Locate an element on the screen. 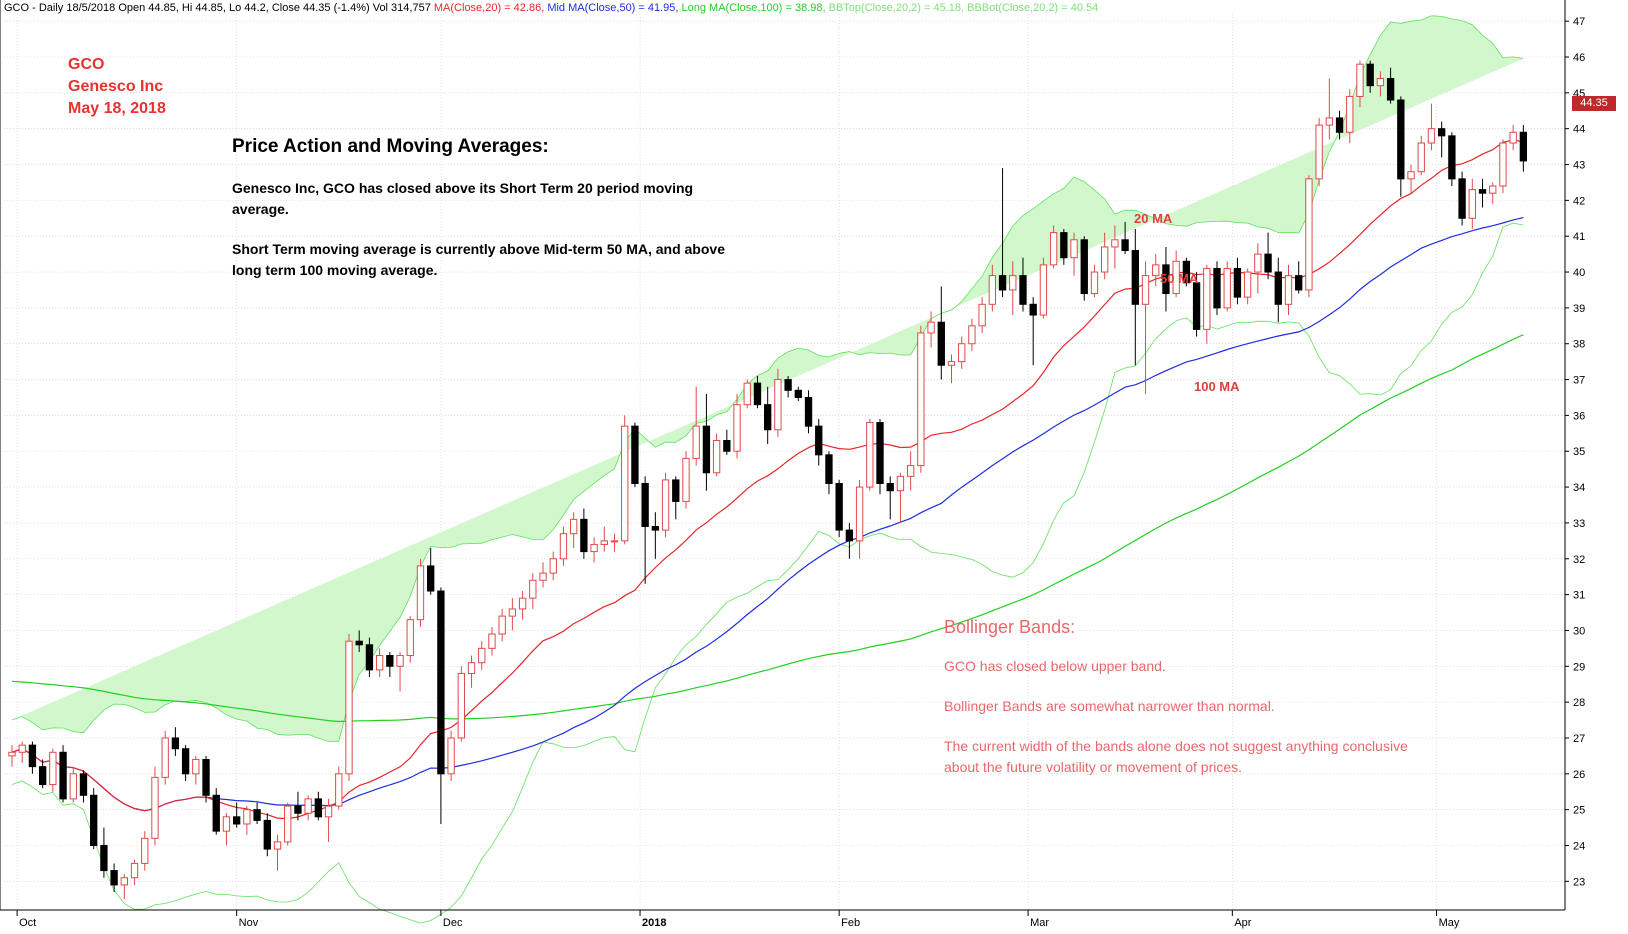 The image size is (1628, 934). y-tick-label: 38 is located at coordinates (1579, 345).